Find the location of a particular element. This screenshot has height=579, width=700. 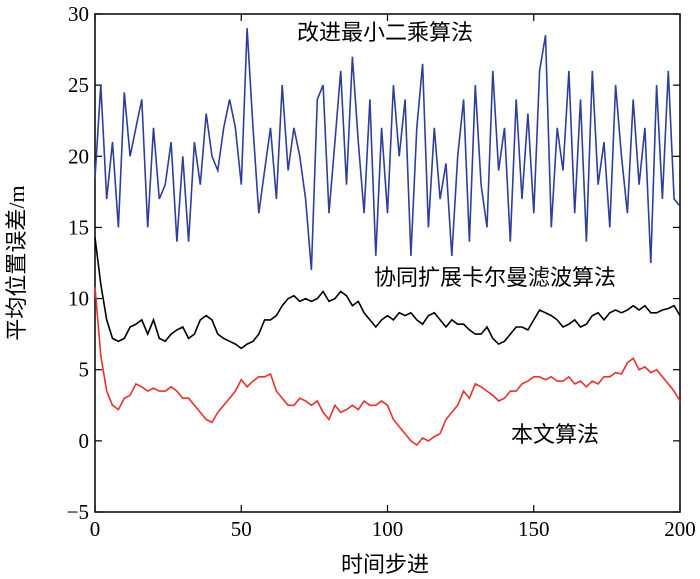

x-tick-label: 50 is located at coordinates (241, 529).